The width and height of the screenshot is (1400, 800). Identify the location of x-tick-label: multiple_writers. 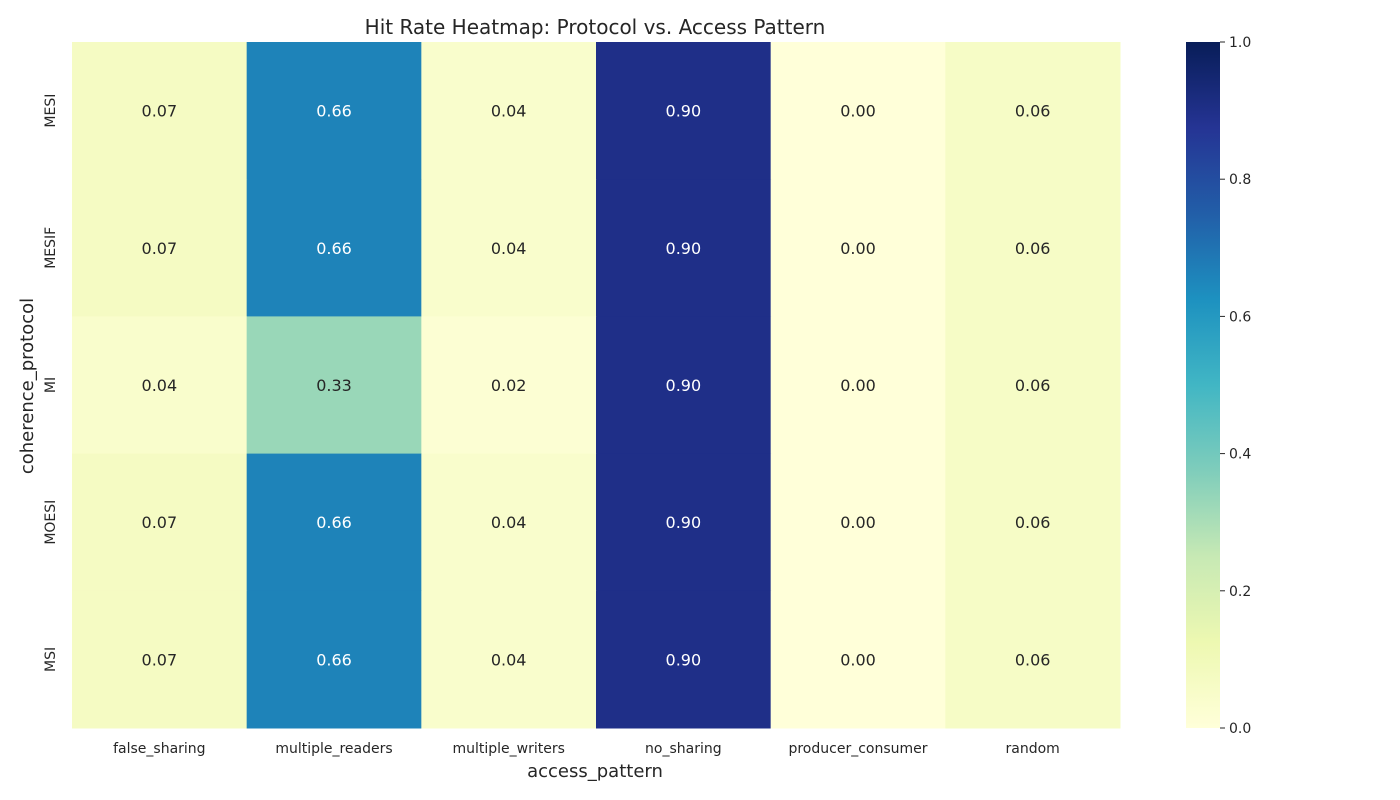
(508, 749).